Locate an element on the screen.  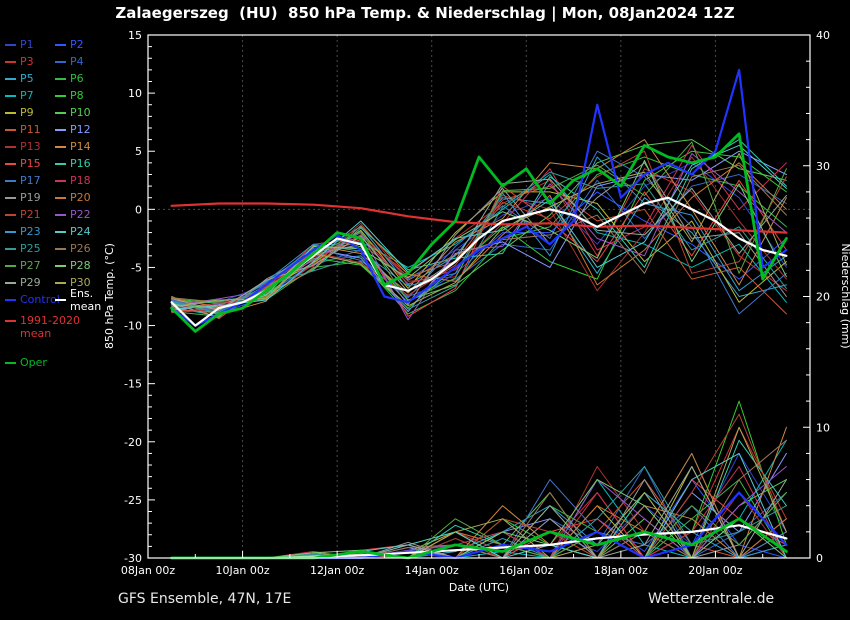
legend-item-p9-label: P9 is located at coordinates (27, 112).